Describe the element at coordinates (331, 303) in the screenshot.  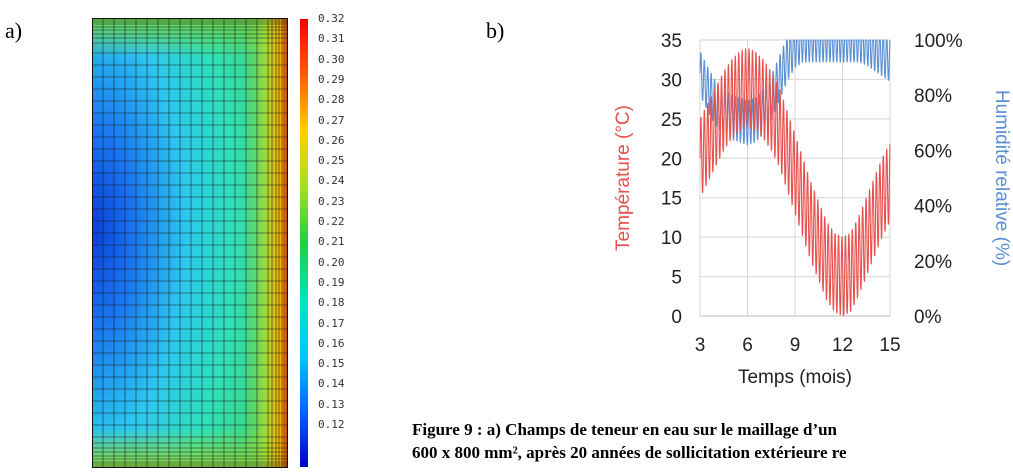
I see `colorbar-tick-label: 0.18` at that location.